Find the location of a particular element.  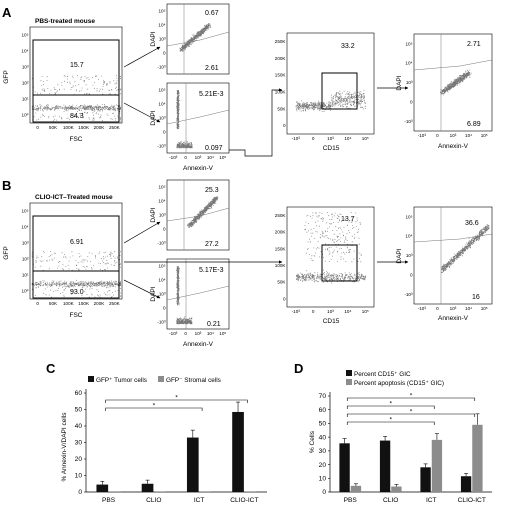

x-tick-label: 200K is located at coordinates (100, 127).